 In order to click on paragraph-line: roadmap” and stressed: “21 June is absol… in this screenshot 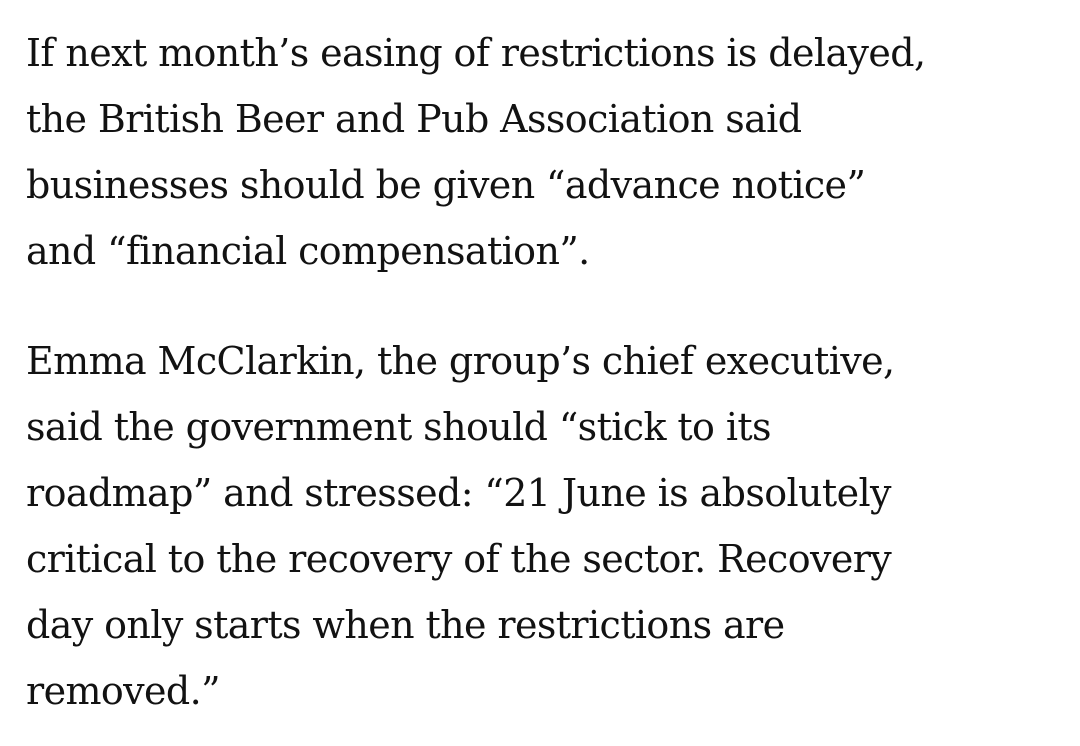, I will do `click(459, 493)`.